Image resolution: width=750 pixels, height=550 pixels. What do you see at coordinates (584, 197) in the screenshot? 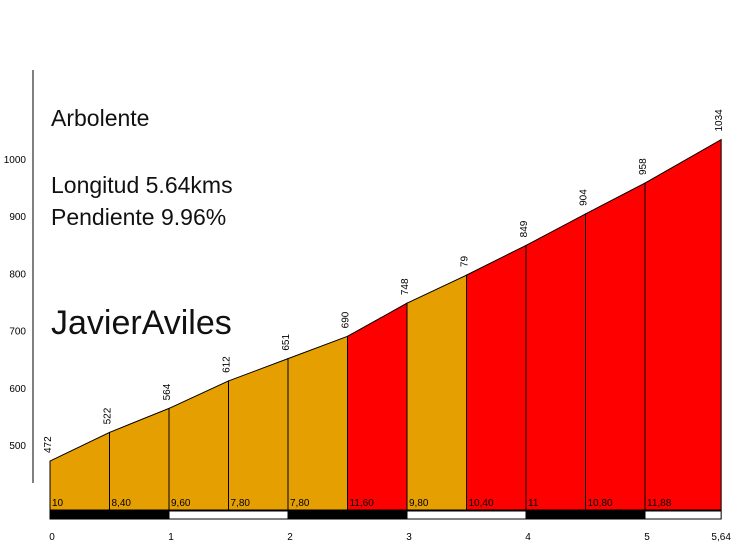
I see `elevation-label: 904` at bounding box center [584, 197].